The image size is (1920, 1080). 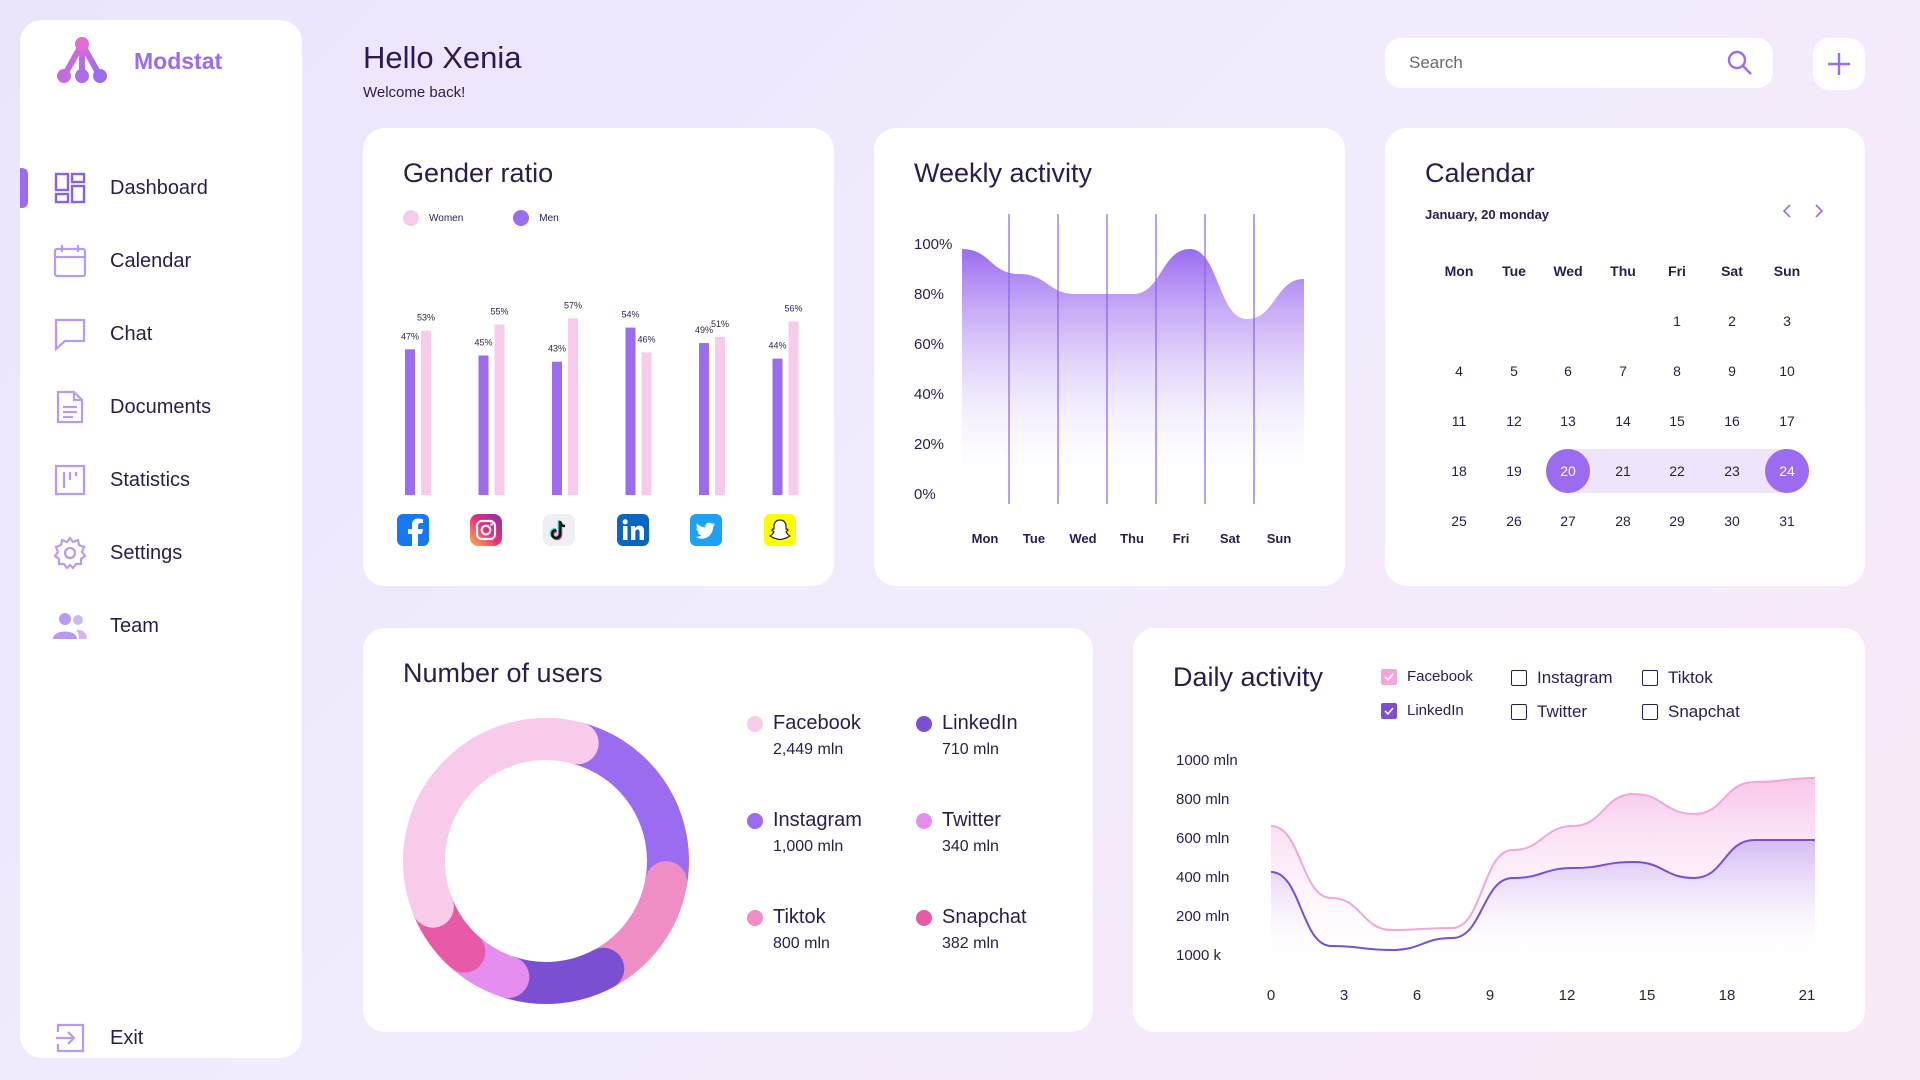 I want to click on calendar-day: 29, so click(x=1677, y=521).